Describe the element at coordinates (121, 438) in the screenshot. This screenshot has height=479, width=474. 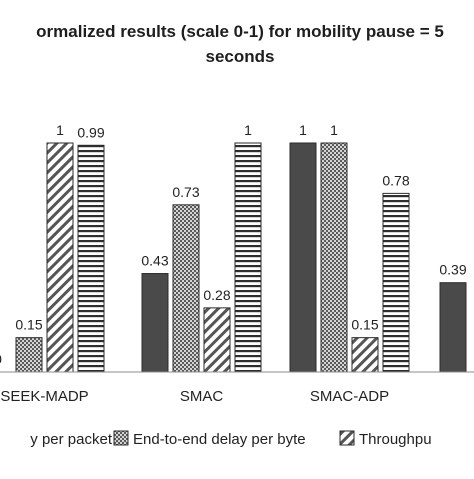
I see `legend-swatch-dots` at that location.